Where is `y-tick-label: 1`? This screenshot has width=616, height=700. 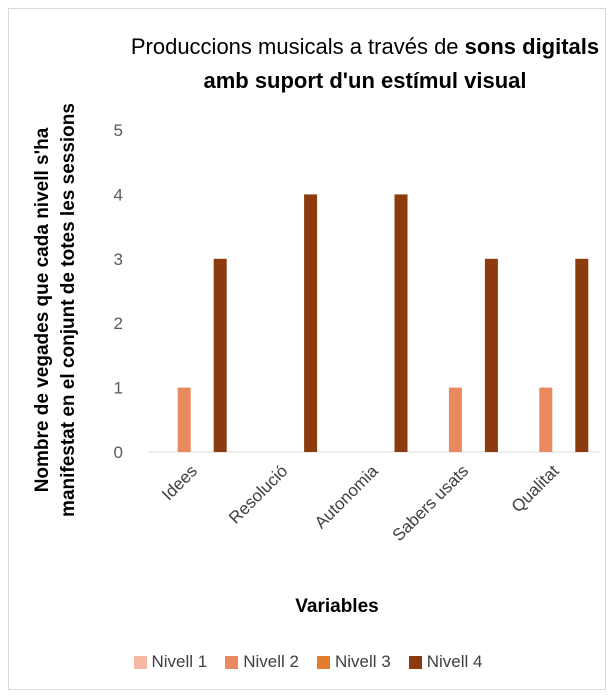 y-tick-label: 1 is located at coordinates (118, 388).